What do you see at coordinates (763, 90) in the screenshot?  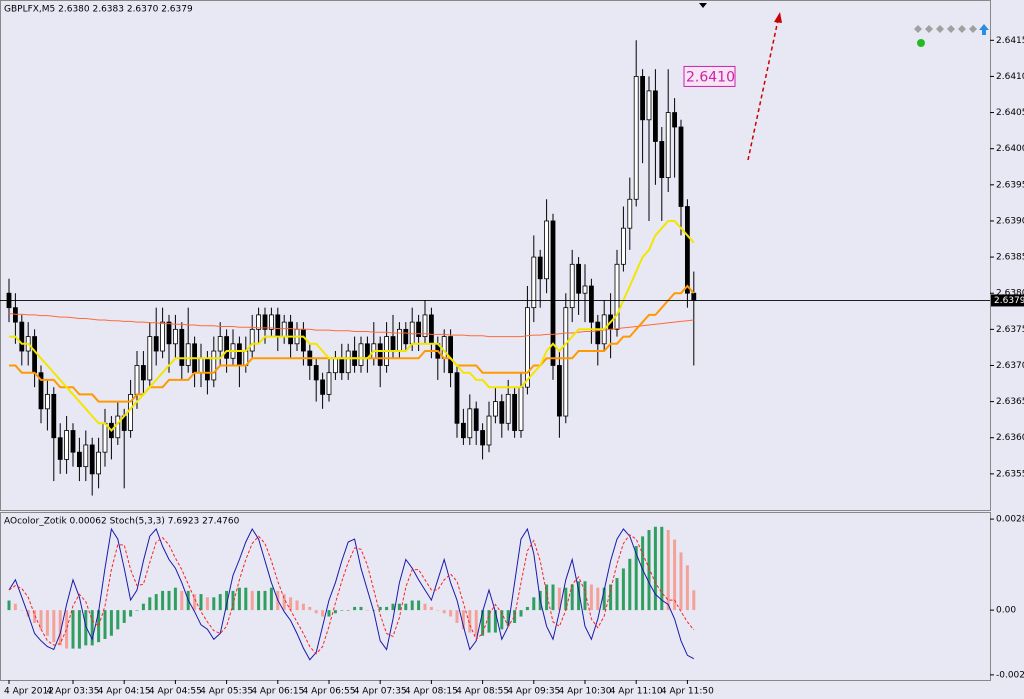 I see `trend-arrow` at bounding box center [763, 90].